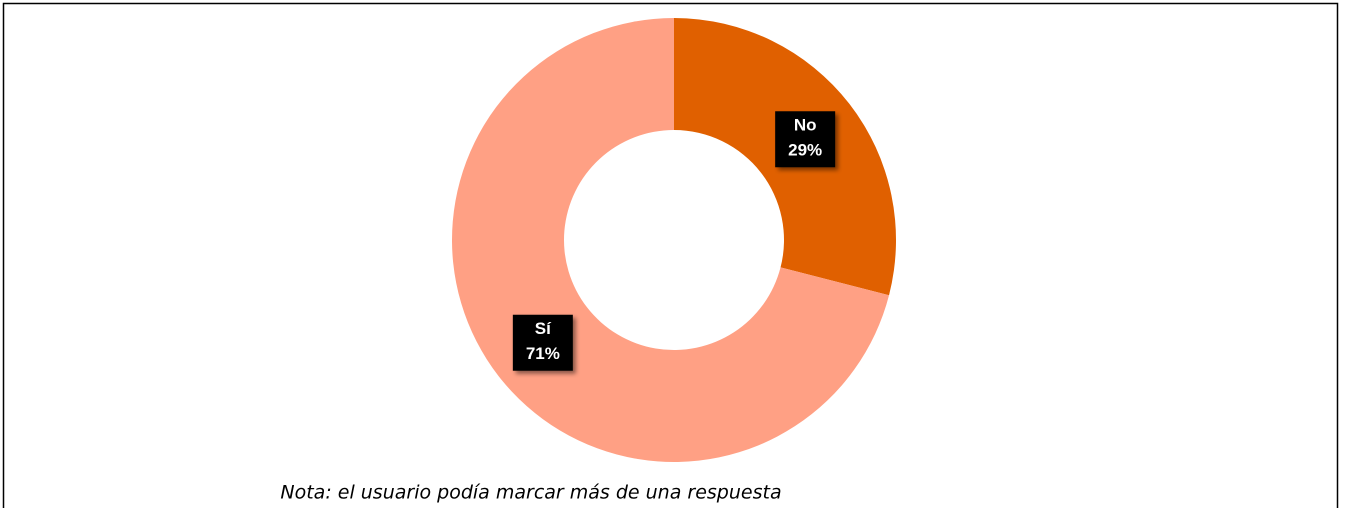  What do you see at coordinates (805, 125) in the screenshot?
I see `label-category: No` at bounding box center [805, 125].